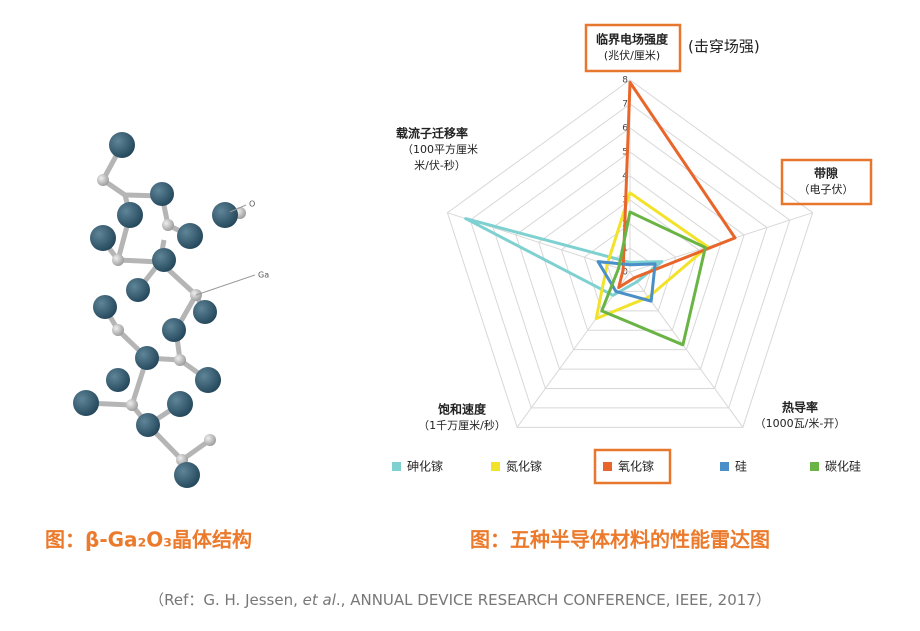 Image resolution: width=920 pixels, height=631 pixels. What do you see at coordinates (632, 55) in the screenshot?
I see `axis-unit: (兆伏/厘米)` at bounding box center [632, 55].